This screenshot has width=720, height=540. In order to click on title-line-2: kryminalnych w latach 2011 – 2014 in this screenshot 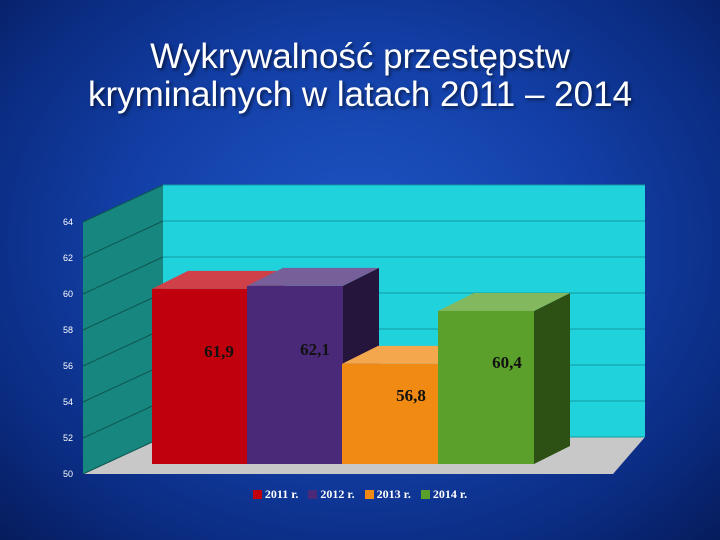, I will do `click(360, 94)`.